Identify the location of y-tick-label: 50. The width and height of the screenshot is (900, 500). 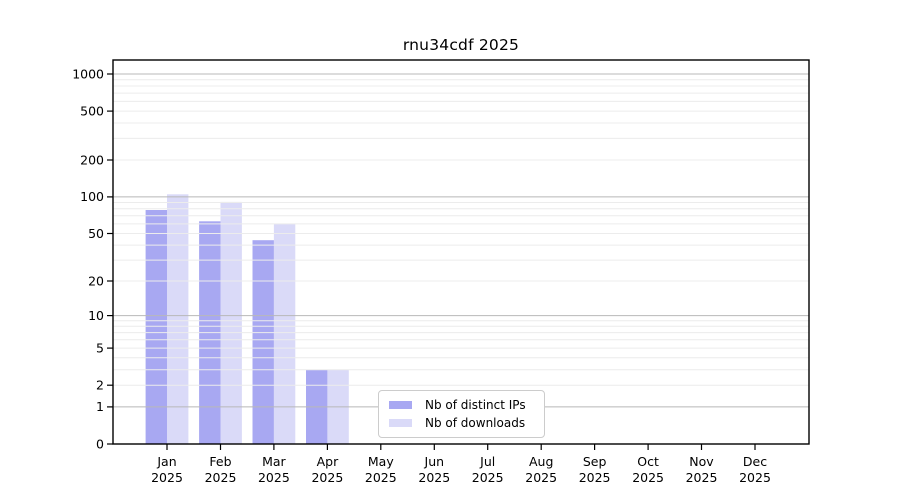
(96, 233).